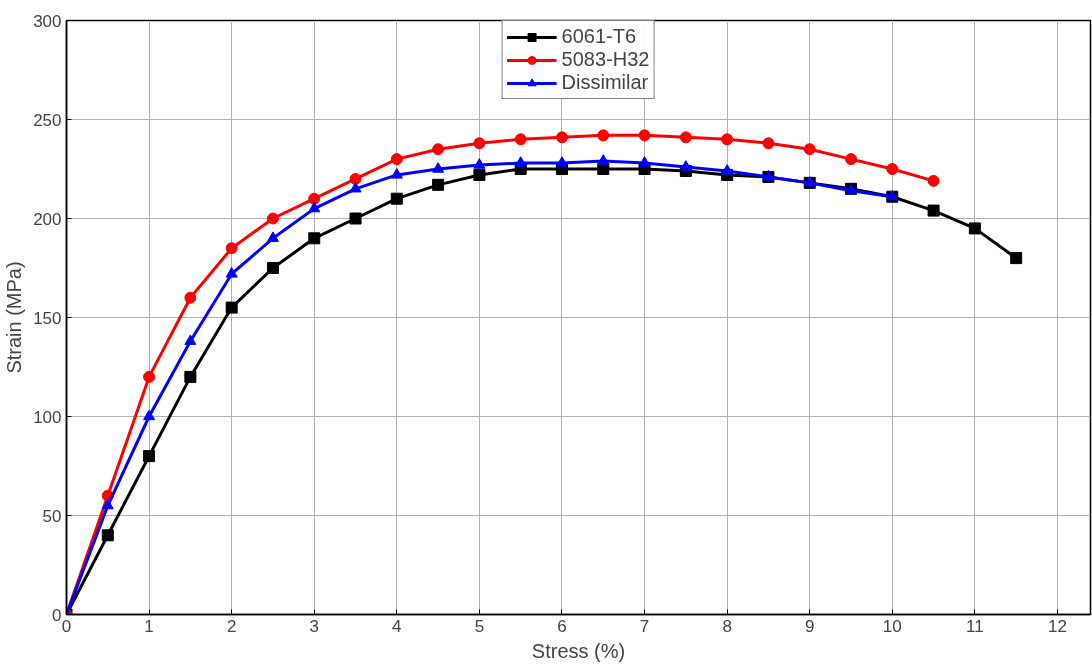 This screenshot has width=1092, height=664. I want to click on x-tick-label: 1, so click(149, 626).